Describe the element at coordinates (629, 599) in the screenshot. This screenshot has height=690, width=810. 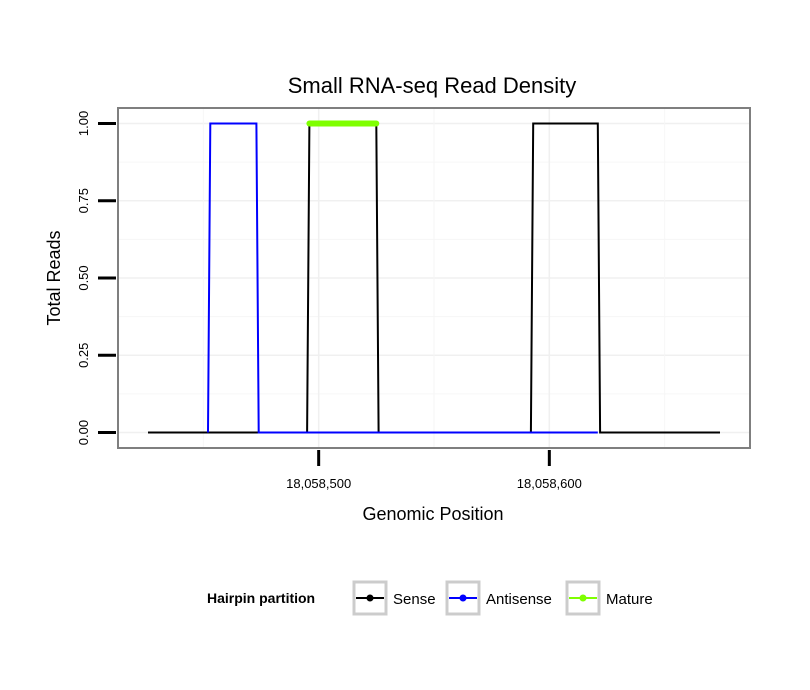
I see `legend-label: Mature` at that location.